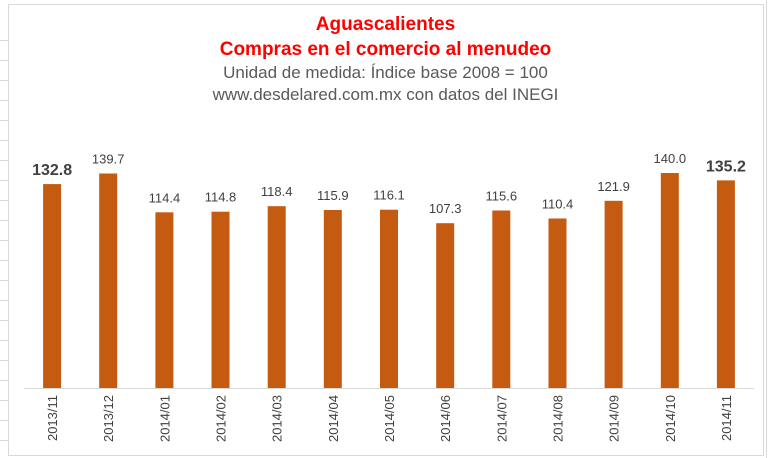 Image resolution: width=771 pixels, height=458 pixels. I want to click on x-tick-label: 2014/10, so click(670, 418).